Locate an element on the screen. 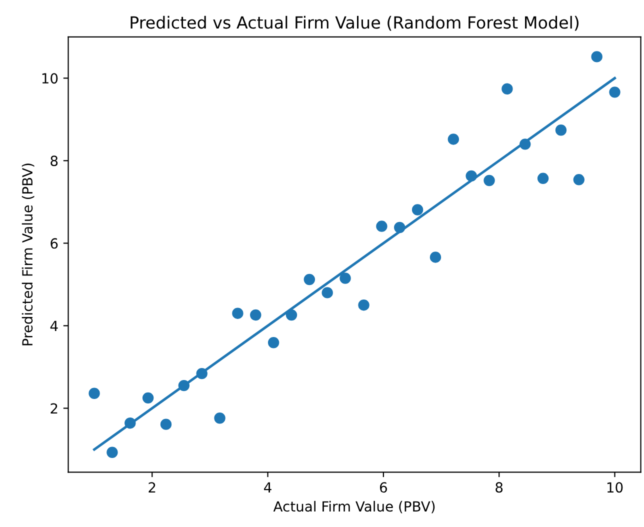 This screenshot has height=527, width=644. y-tick-label: 4 is located at coordinates (54, 325).